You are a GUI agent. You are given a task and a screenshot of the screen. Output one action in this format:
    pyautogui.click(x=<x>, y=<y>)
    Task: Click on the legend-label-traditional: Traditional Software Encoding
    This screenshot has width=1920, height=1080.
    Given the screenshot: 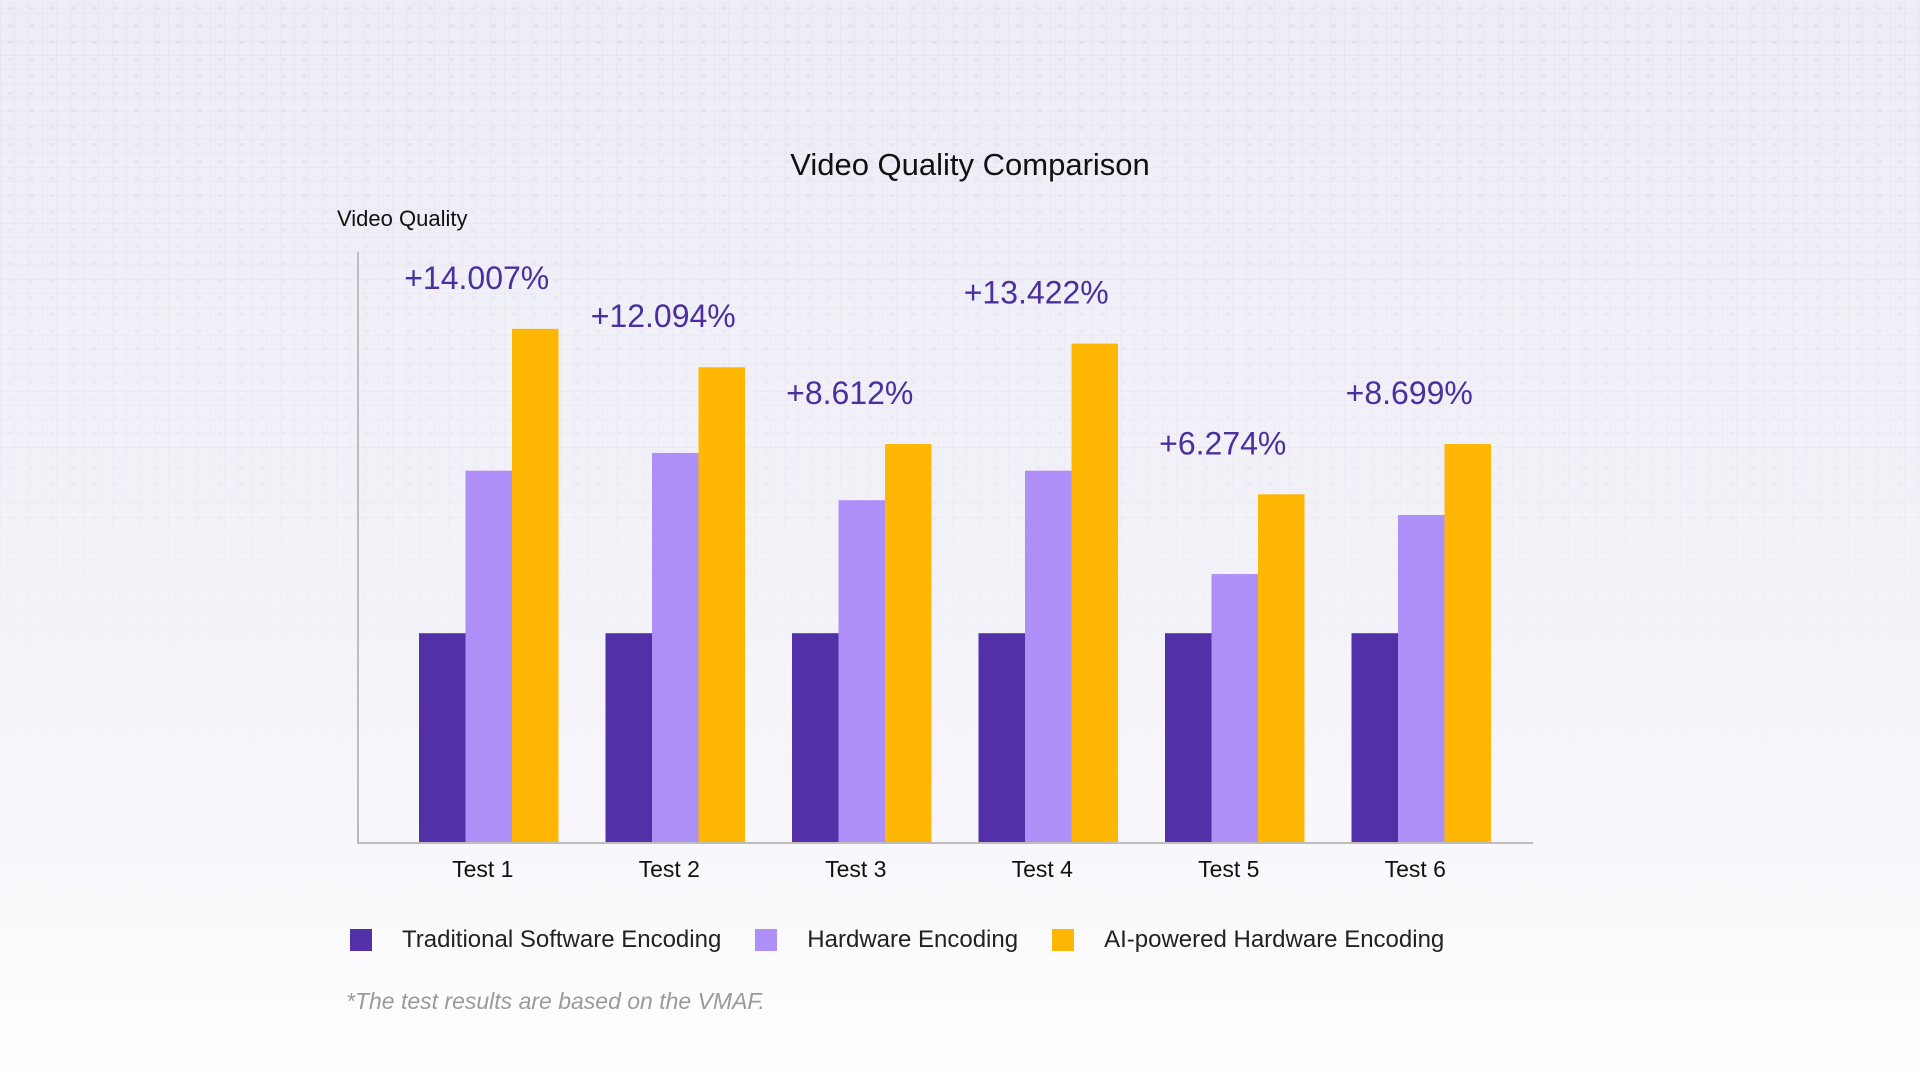 What is the action you would take?
    pyautogui.click(x=562, y=939)
    